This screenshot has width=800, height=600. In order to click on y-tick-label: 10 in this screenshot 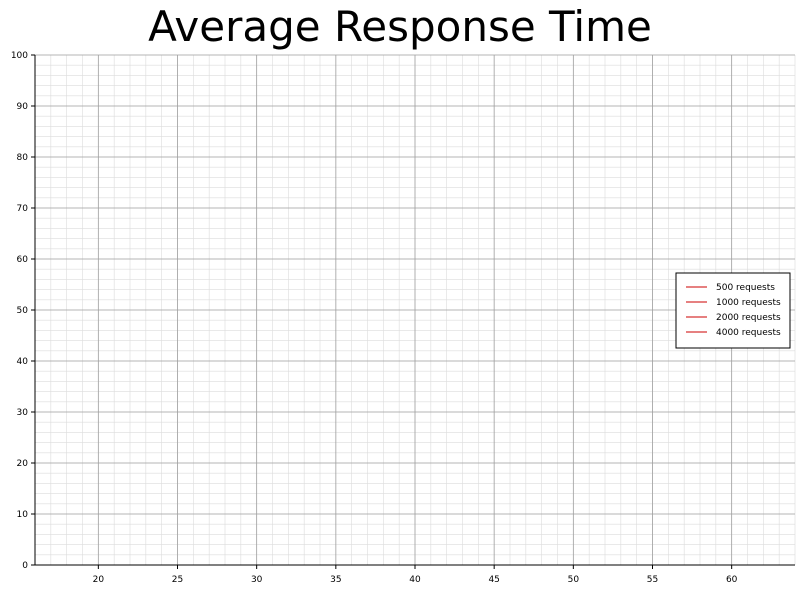, I will do `click(23, 515)`.